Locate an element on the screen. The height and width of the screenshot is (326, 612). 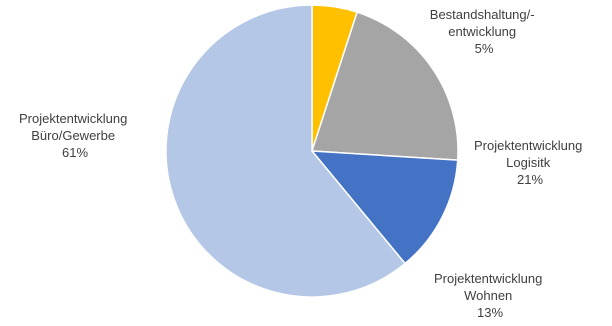
label-wohnen-percent: 13% is located at coordinates (490, 312).